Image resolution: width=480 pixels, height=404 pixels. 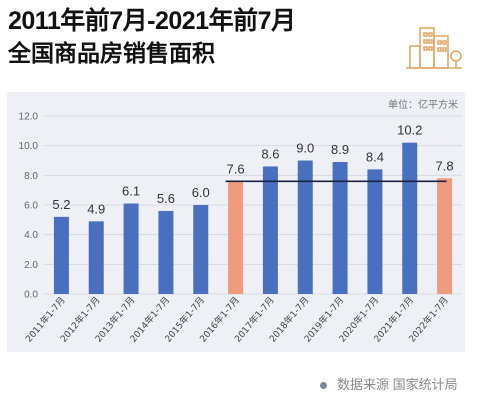 I want to click on unit-label: 单位：亿平方米, so click(x=423, y=105).